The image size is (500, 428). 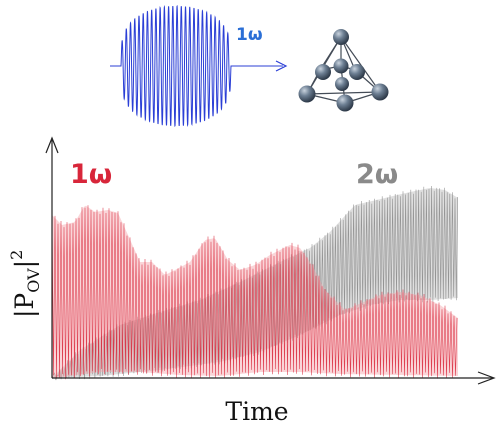 What do you see at coordinates (173, 66) in the screenshot?
I see `pulse-waveform` at bounding box center [173, 66].